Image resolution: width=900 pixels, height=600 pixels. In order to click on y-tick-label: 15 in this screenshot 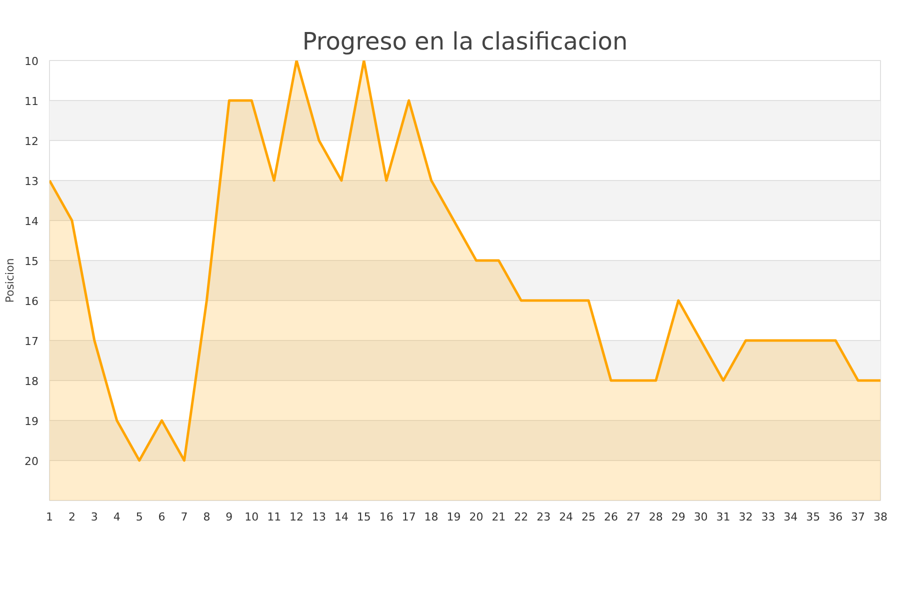, I will do `click(31, 261)`.